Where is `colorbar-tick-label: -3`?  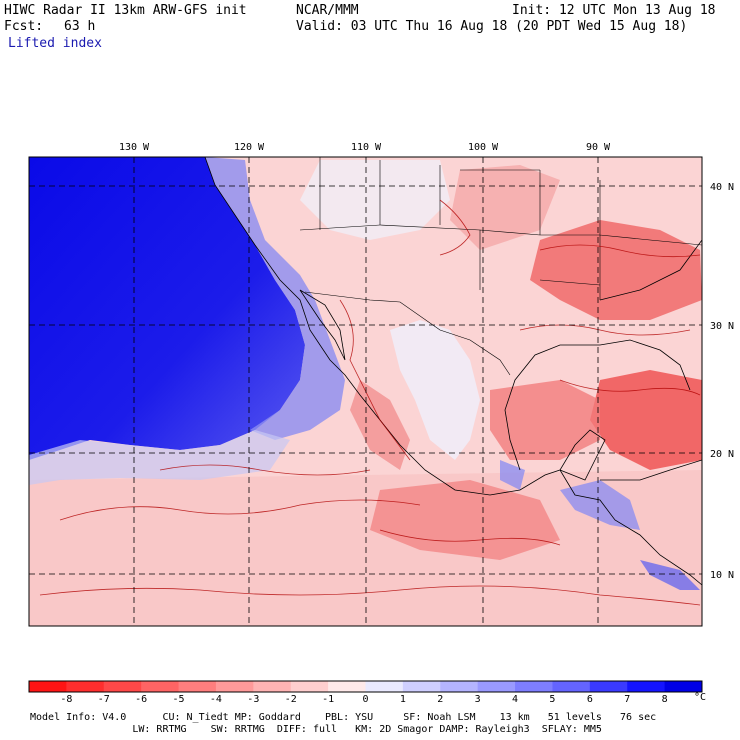 colorbar-tick-label: -3 is located at coordinates (253, 699).